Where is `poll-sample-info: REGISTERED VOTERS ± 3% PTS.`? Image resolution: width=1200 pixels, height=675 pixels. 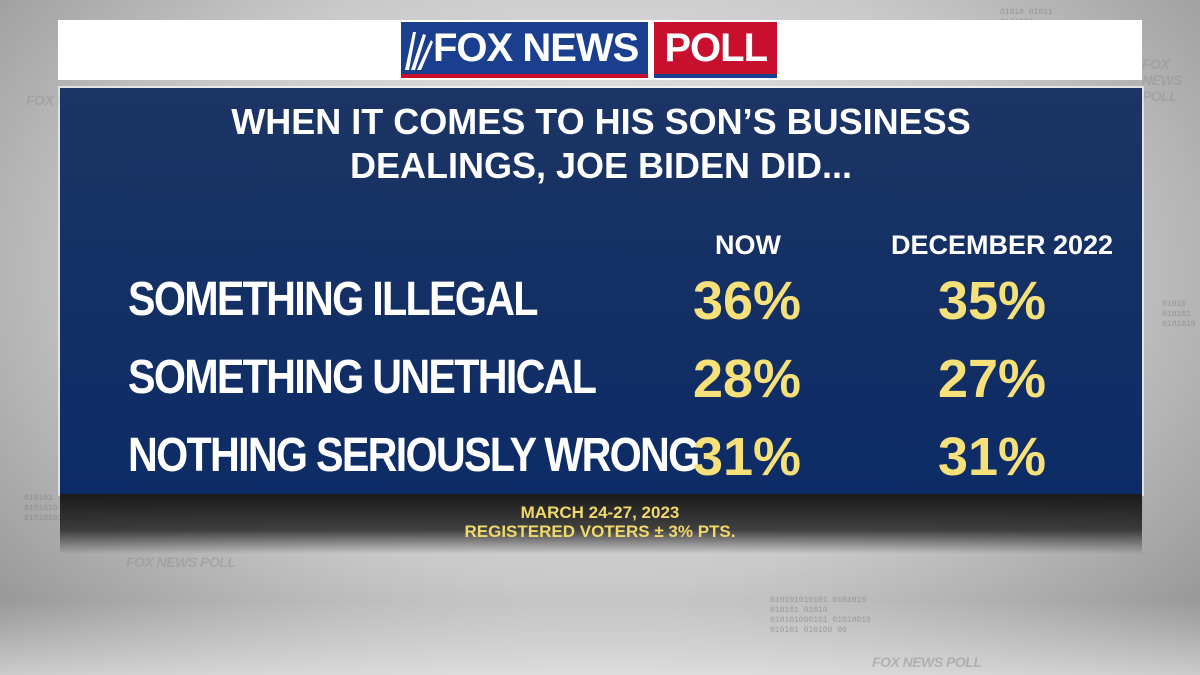 poll-sample-info: REGISTERED VOTERS ± 3% PTS. is located at coordinates (600, 531).